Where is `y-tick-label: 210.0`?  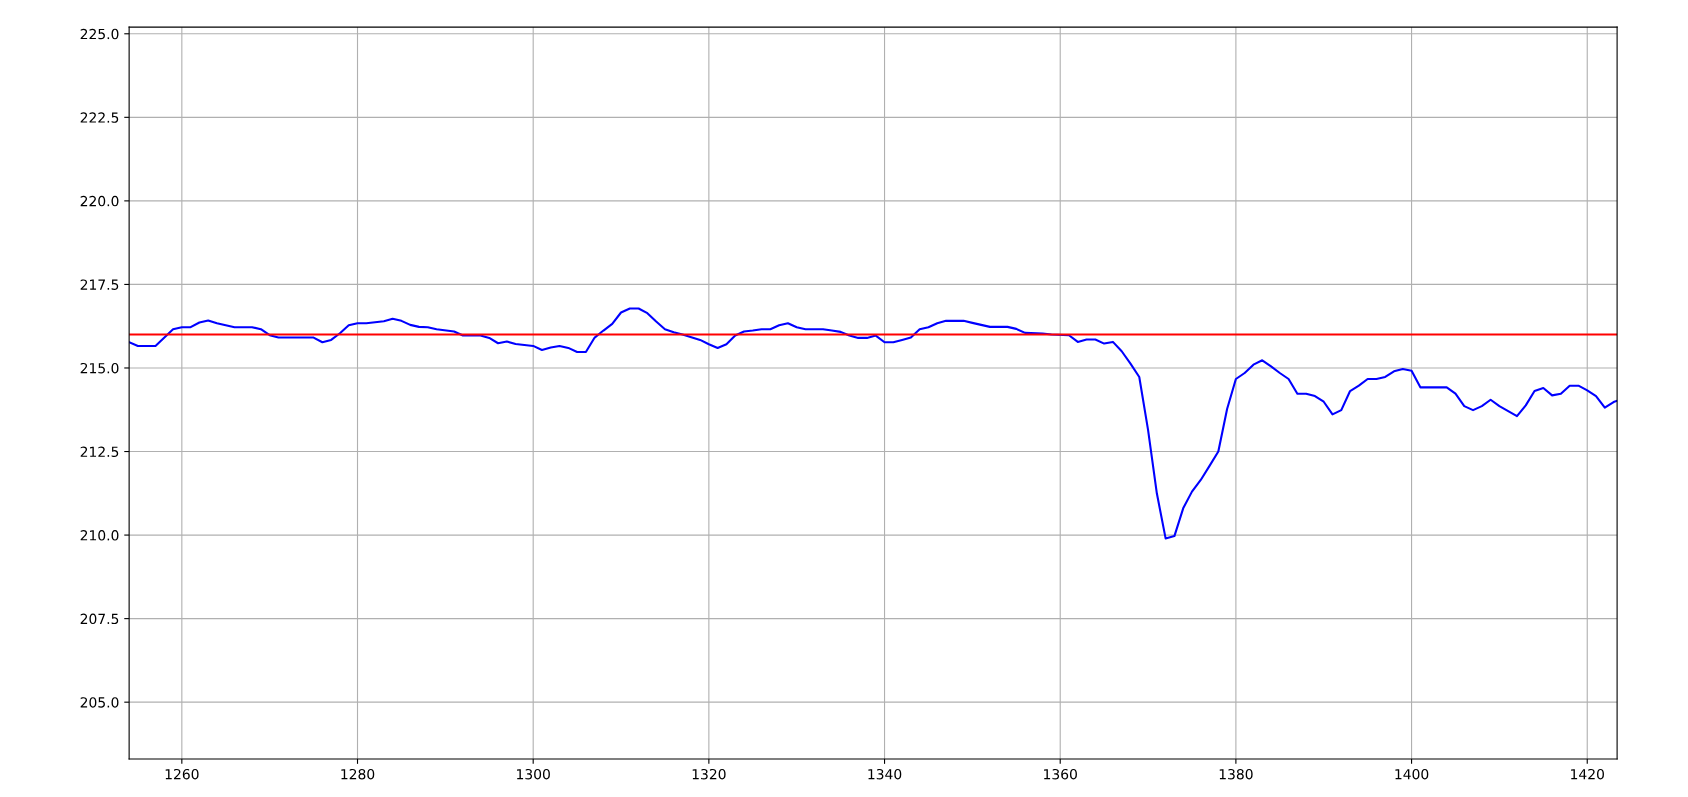
y-tick-label: 210.0 is located at coordinates (99, 535).